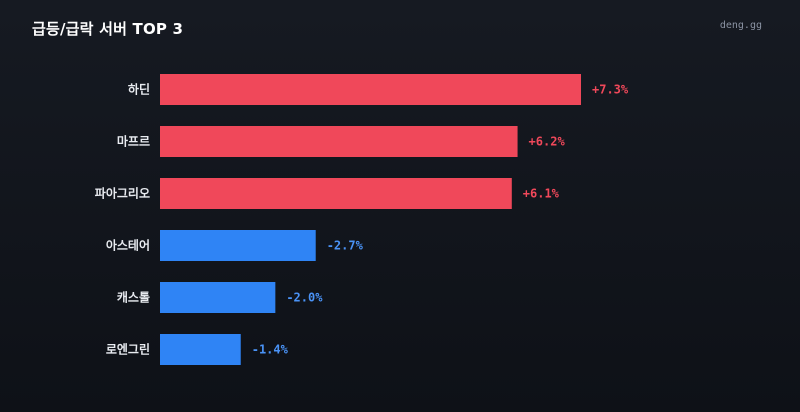 The image size is (800, 412). Describe the element at coordinates (128, 245) in the screenshot. I see `category-label: 아스테어` at that location.